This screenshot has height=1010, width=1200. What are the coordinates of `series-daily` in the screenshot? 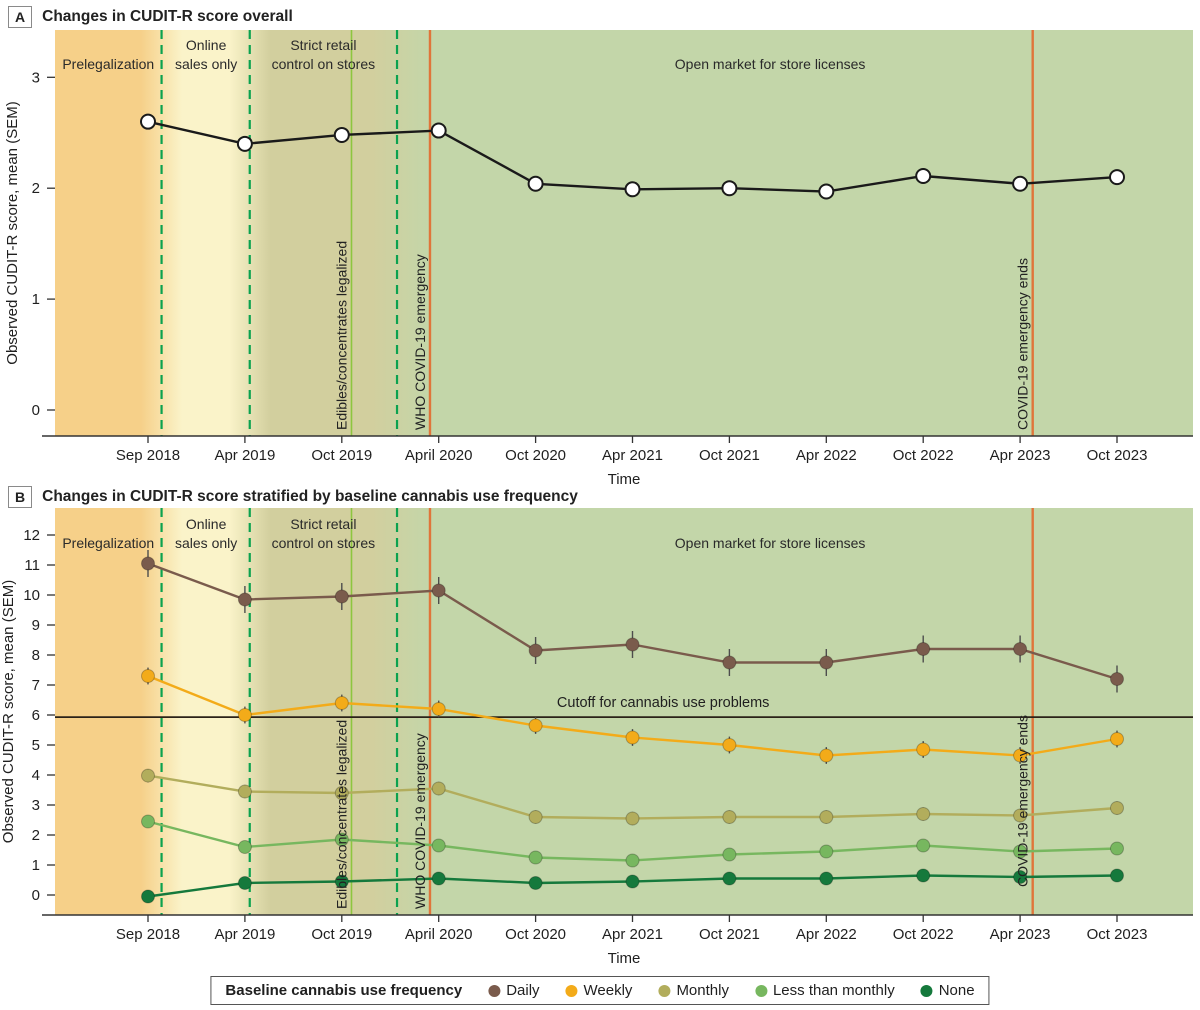 It's located at (632, 621).